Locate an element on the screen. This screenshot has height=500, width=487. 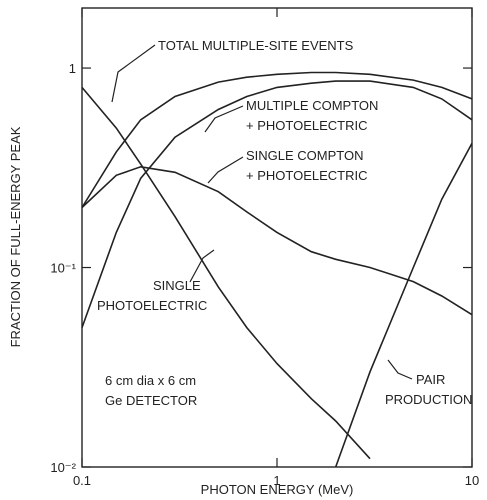
y-tick-label: 1 is located at coordinates (72, 68).